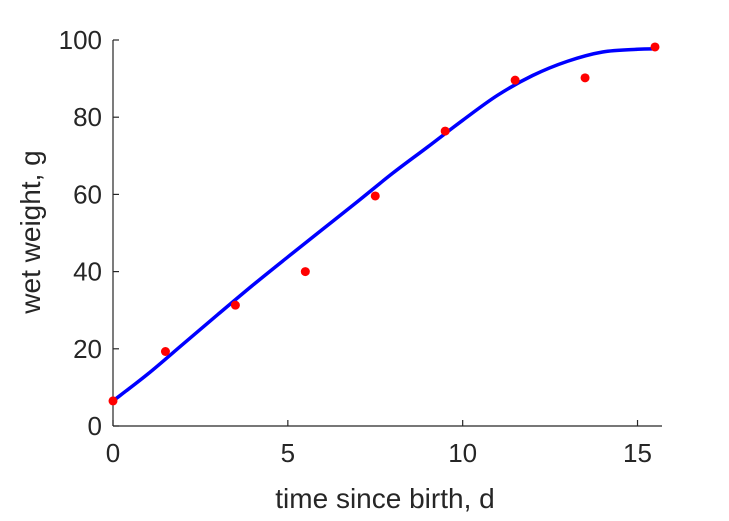 This screenshot has height=521, width=729. I want to click on y-tick-label: 60, so click(87, 194).